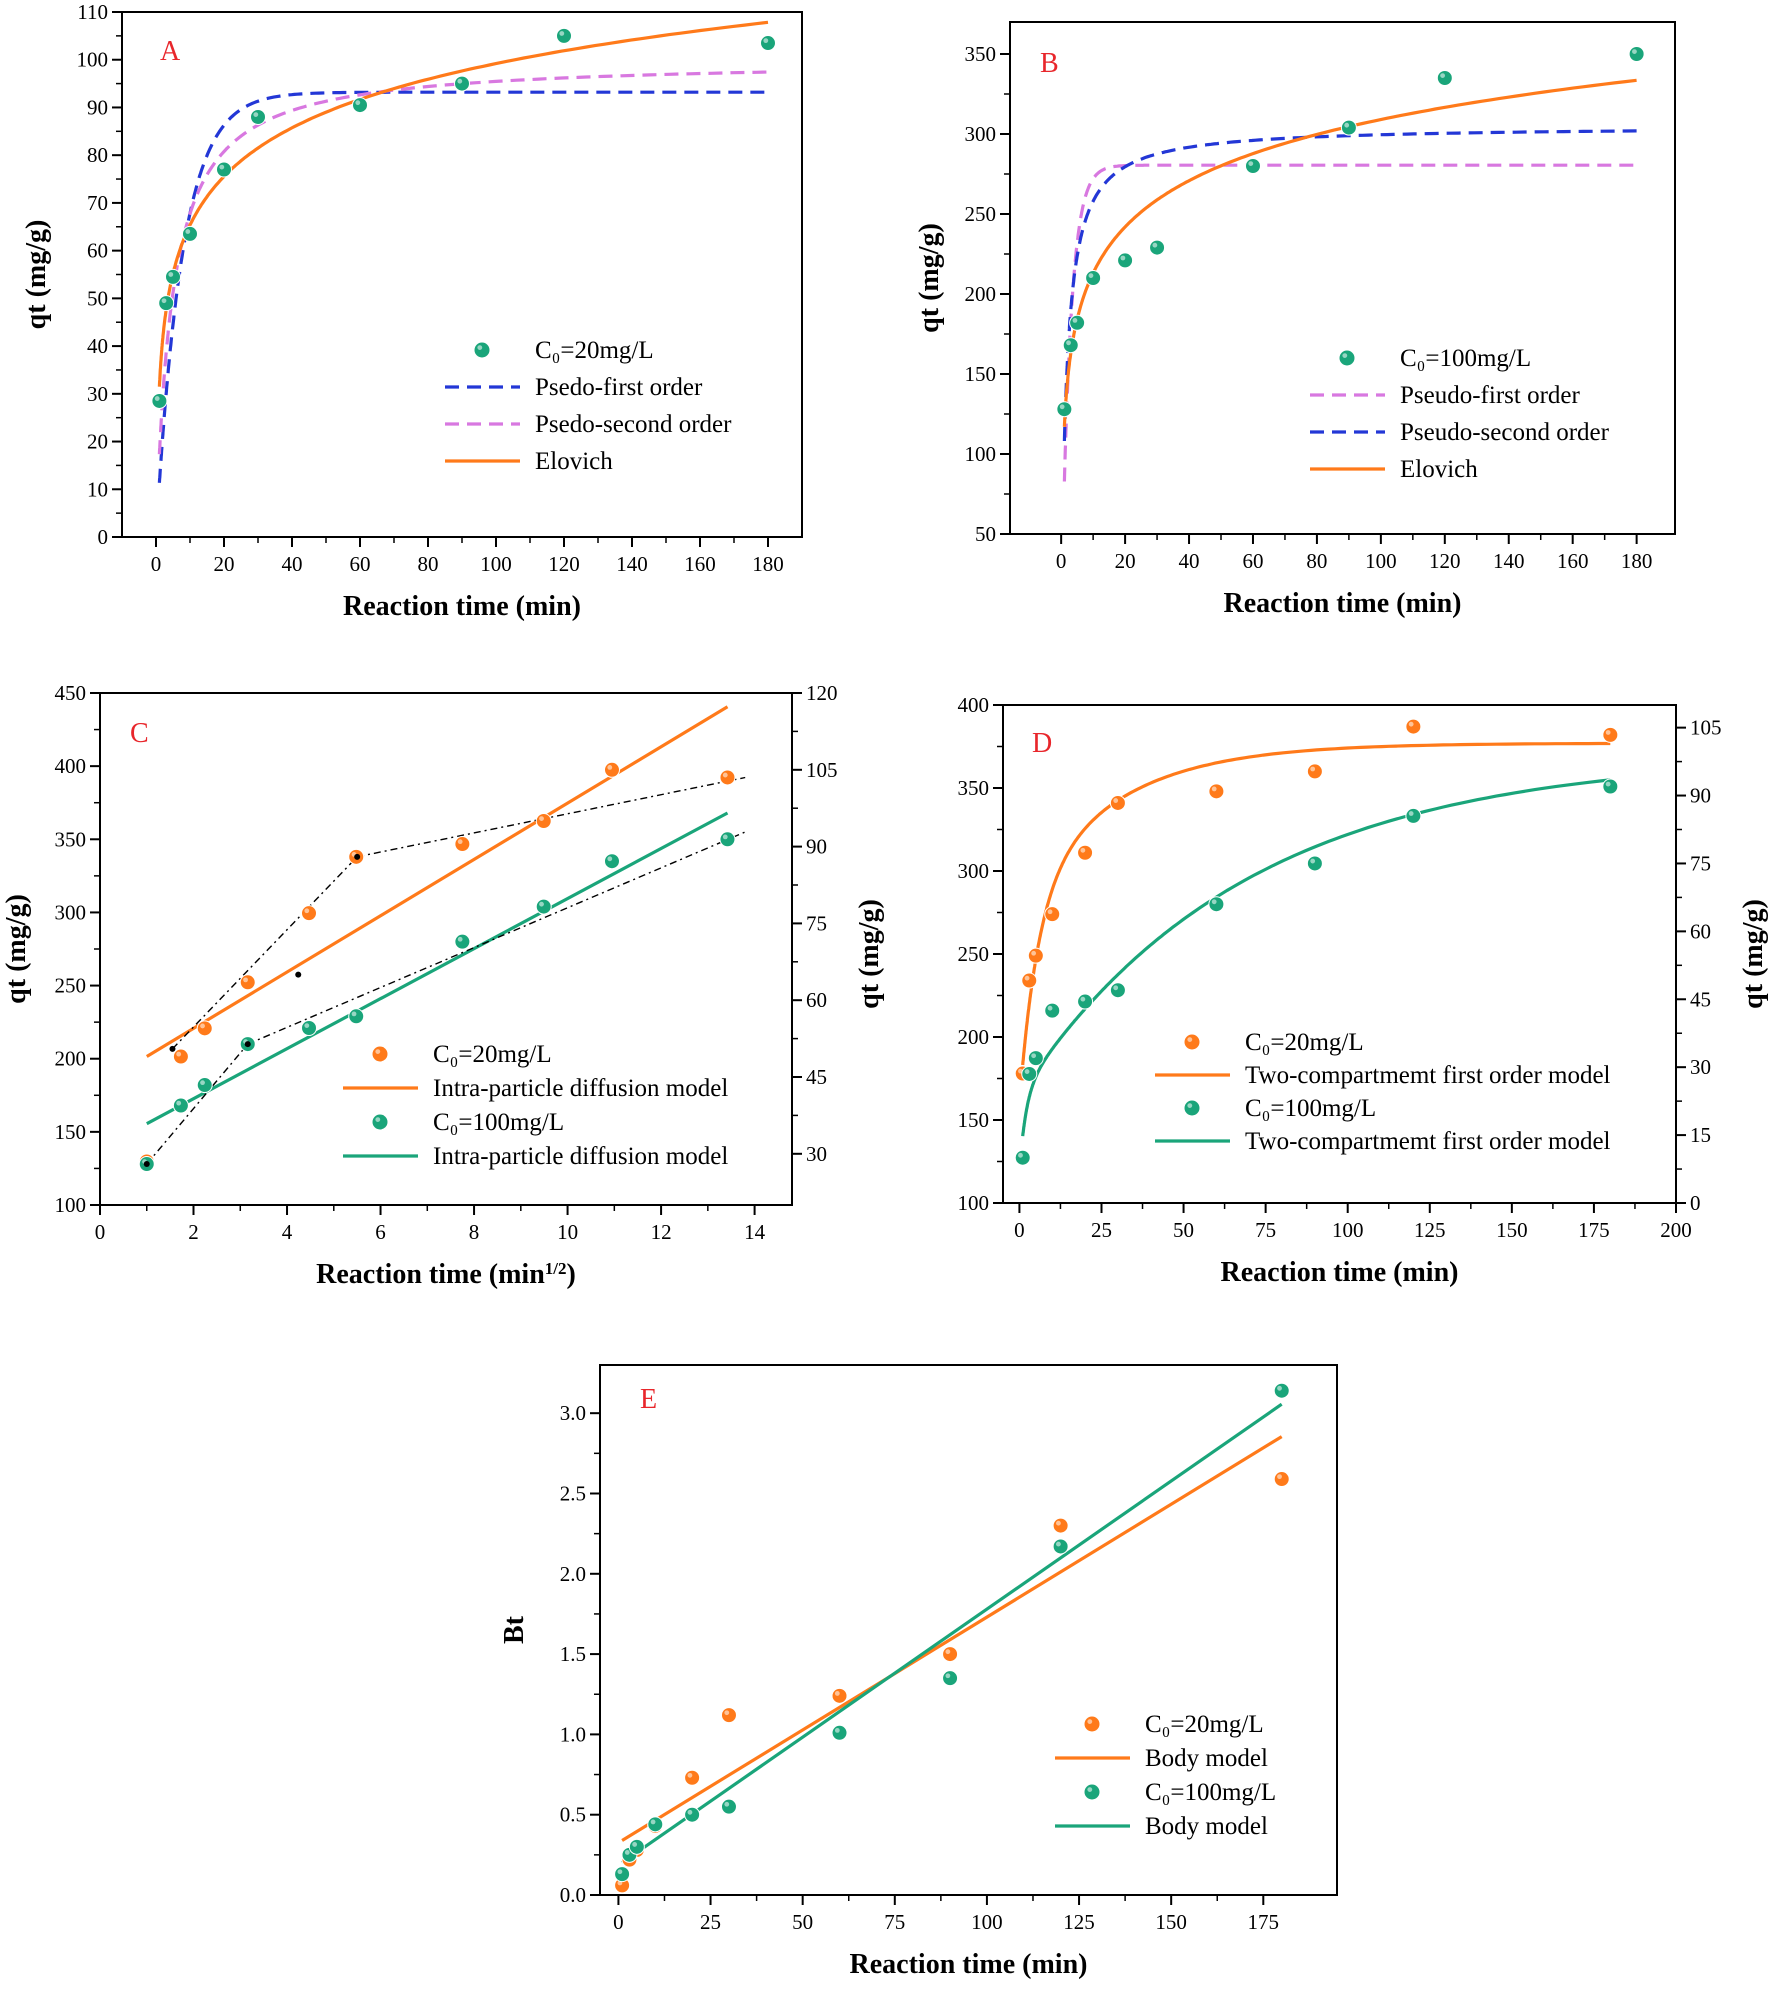  Describe the element at coordinates (1439, 469) in the screenshot. I see `legend-label: Elovich` at that location.